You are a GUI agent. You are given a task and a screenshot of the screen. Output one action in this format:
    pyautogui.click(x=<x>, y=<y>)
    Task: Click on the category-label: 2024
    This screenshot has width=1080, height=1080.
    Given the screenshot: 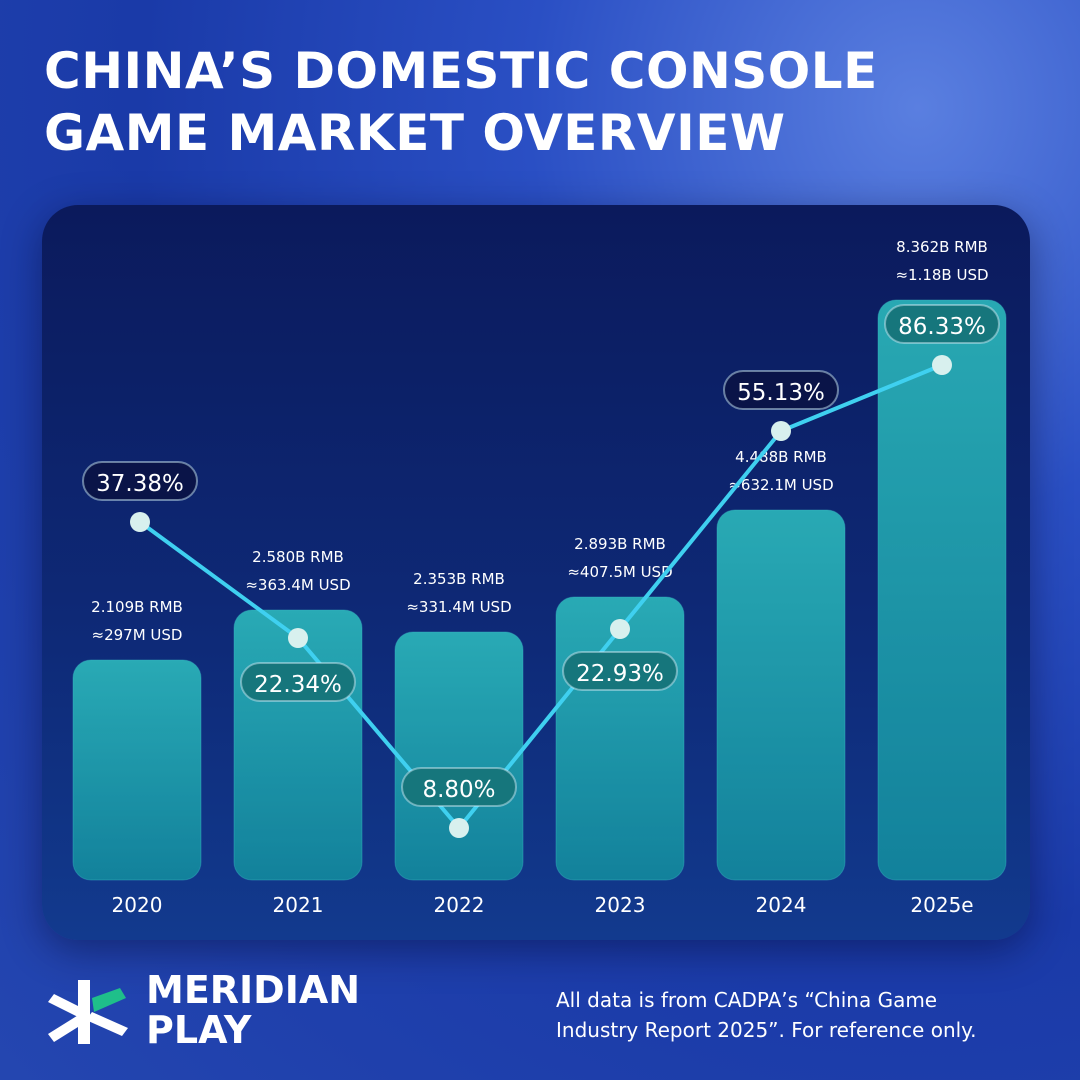 What is the action you would take?
    pyautogui.click(x=781, y=905)
    